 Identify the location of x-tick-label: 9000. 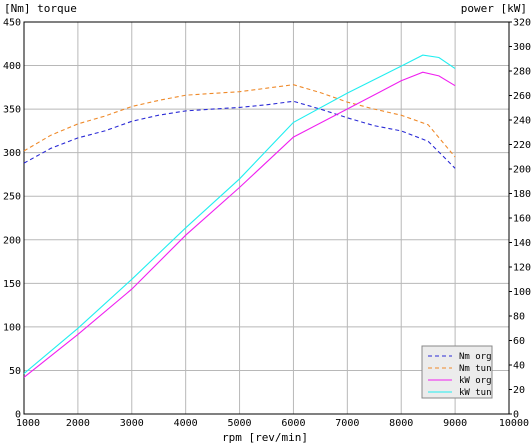
(455, 423).